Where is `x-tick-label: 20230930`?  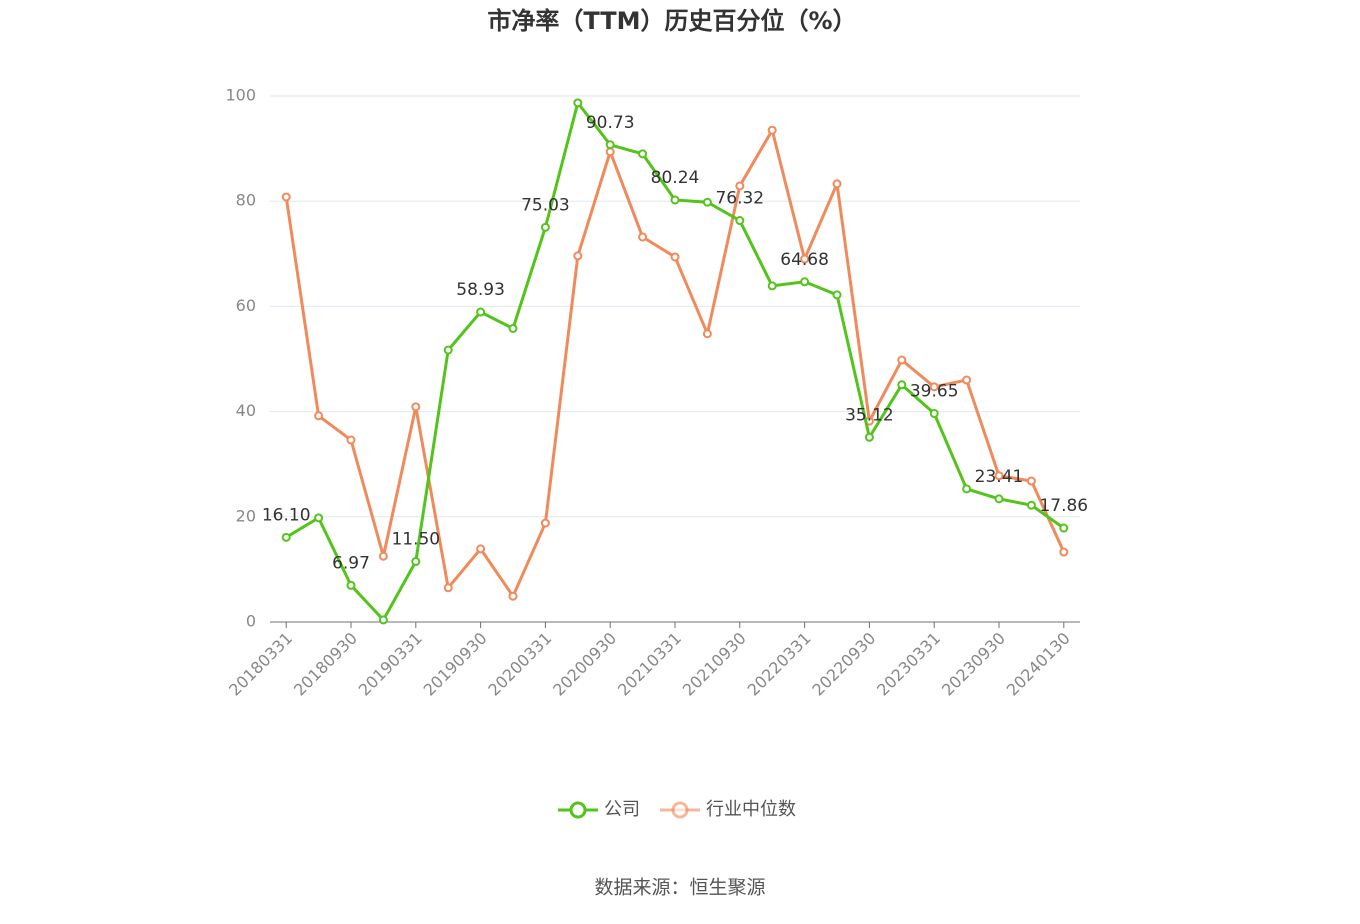
x-tick-label: 20230930 is located at coordinates (973, 664).